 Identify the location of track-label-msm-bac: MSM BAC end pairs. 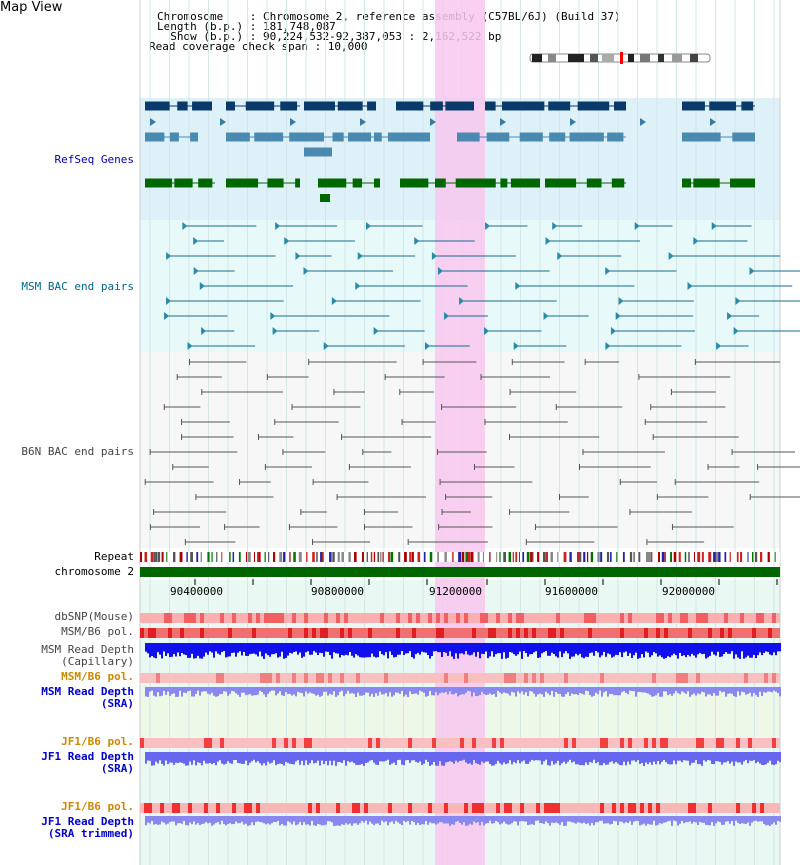
(77, 286).